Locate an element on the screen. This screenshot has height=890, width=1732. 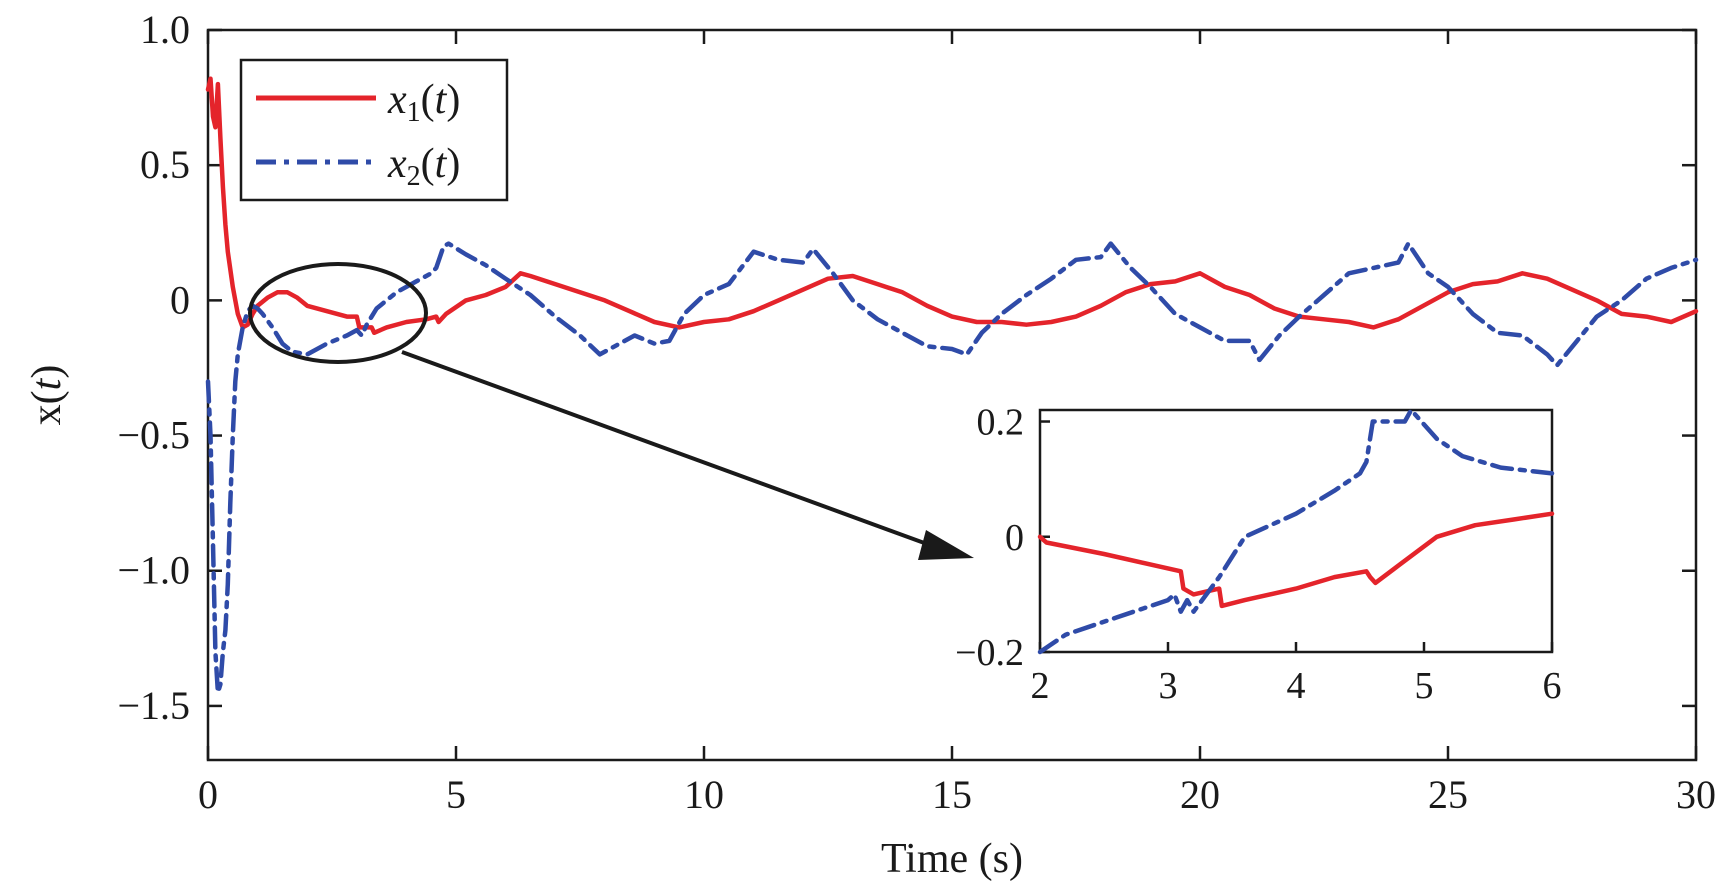
legend: x1(t) x2(t) is located at coordinates (374, 130).